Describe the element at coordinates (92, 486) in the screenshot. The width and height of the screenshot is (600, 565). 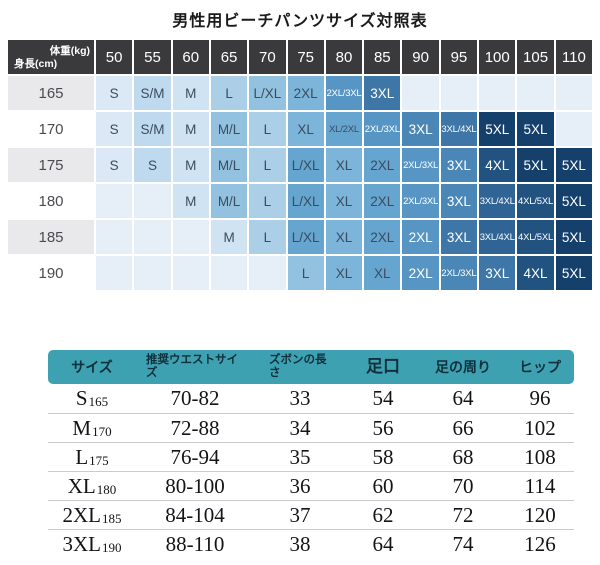
I see `spec-size-cell: XL 180` at that location.